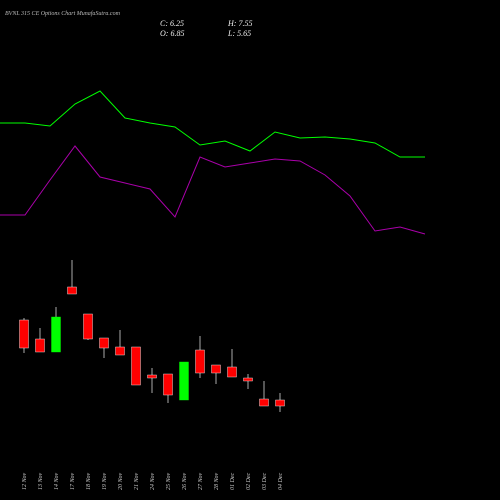  I want to click on x-tick-label: 25 Nov, so click(169, 481).